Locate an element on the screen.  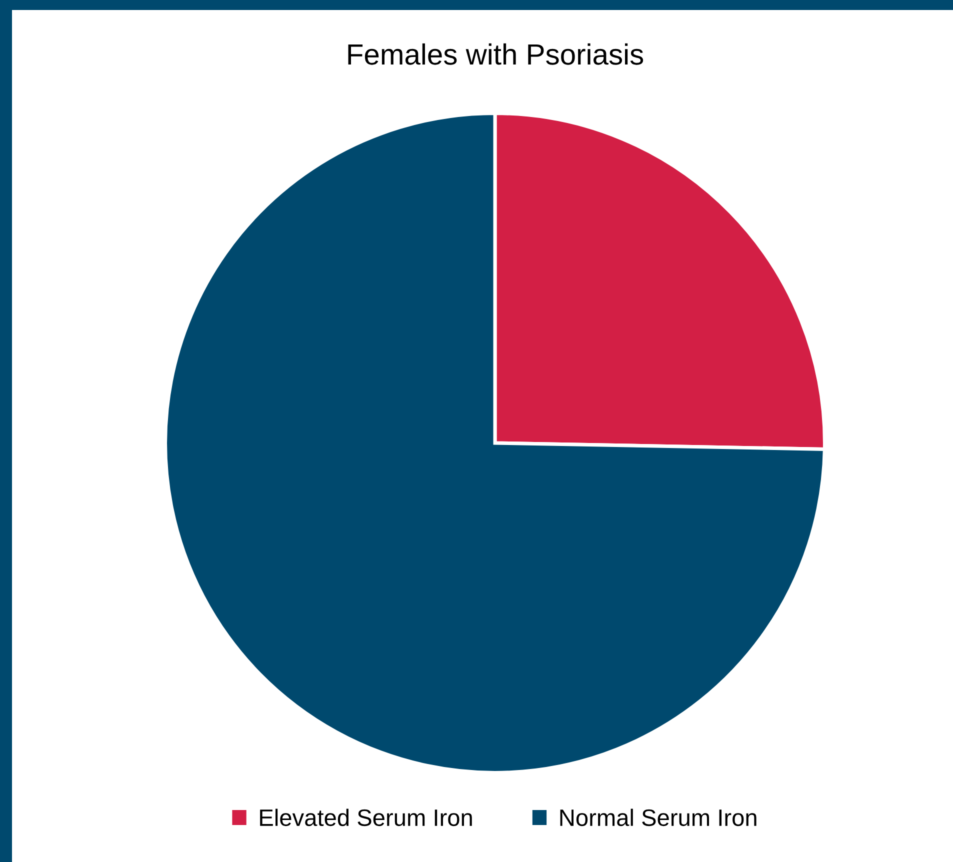
legend-label: Normal Serum Iron is located at coordinates (658, 817).